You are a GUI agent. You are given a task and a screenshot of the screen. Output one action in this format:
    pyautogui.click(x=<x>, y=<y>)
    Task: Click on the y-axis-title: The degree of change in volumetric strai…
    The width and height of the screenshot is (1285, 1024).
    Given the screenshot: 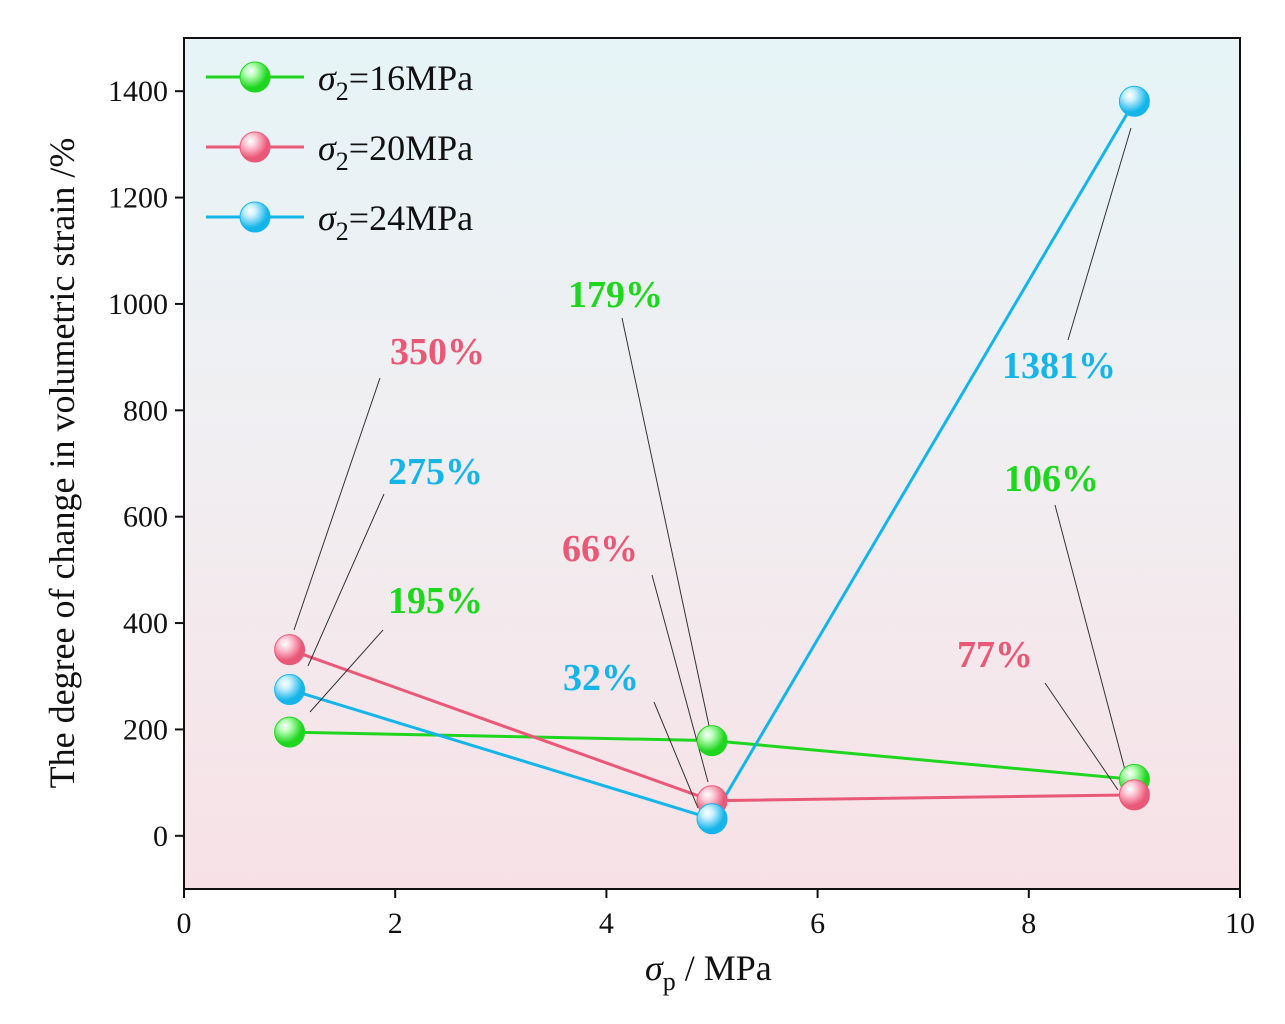 What is the action you would take?
    pyautogui.click(x=62, y=463)
    